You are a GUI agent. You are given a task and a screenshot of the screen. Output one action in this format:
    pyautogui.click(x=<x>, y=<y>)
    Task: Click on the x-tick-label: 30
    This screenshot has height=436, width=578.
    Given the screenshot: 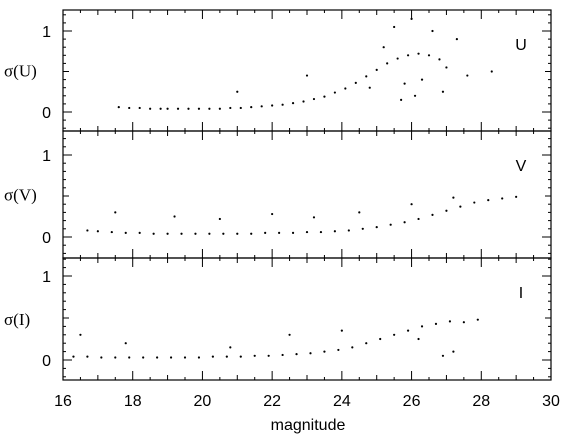 What is the action you would take?
    pyautogui.click(x=551, y=401)
    